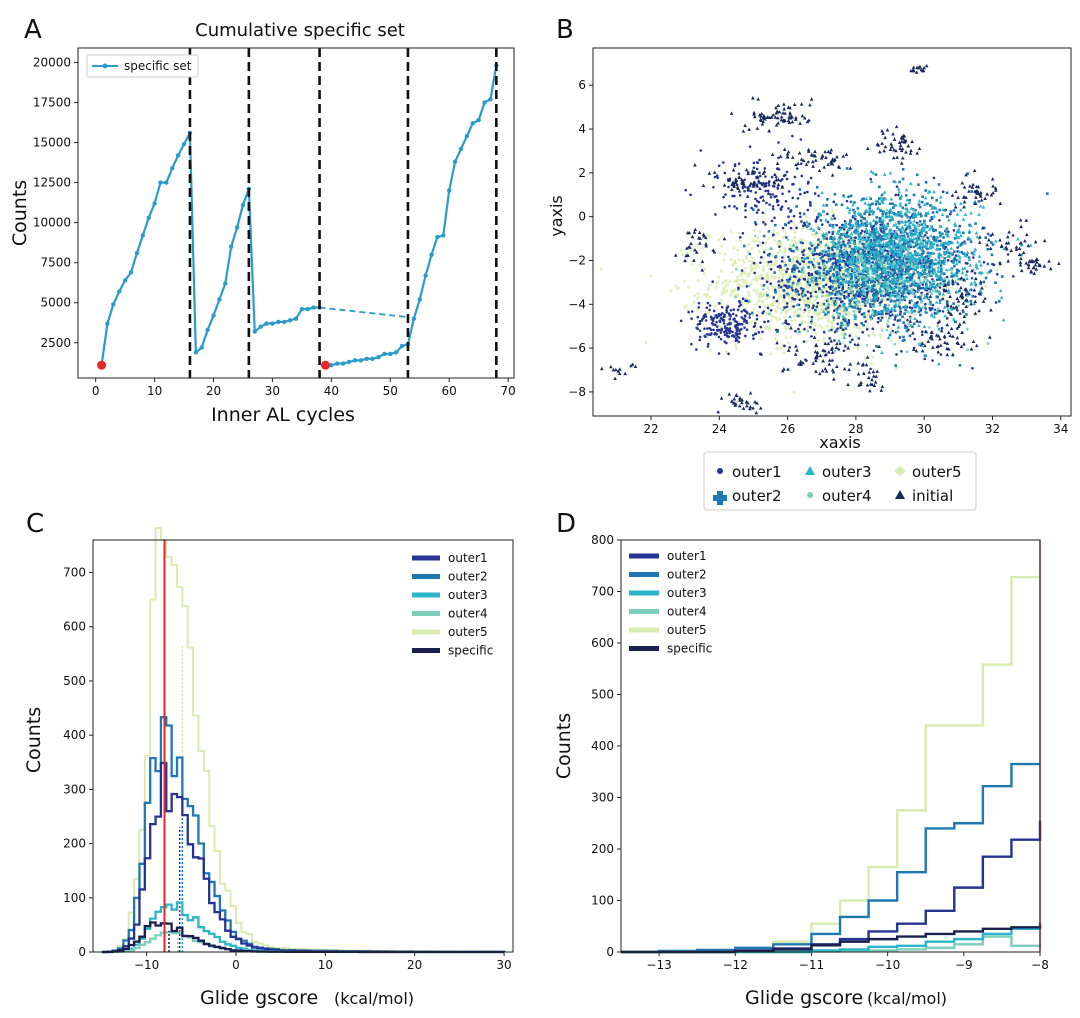 Image resolution: width=1080 pixels, height=1018 pixels. I want to click on panel-a-legend-marker, so click(105, 66).